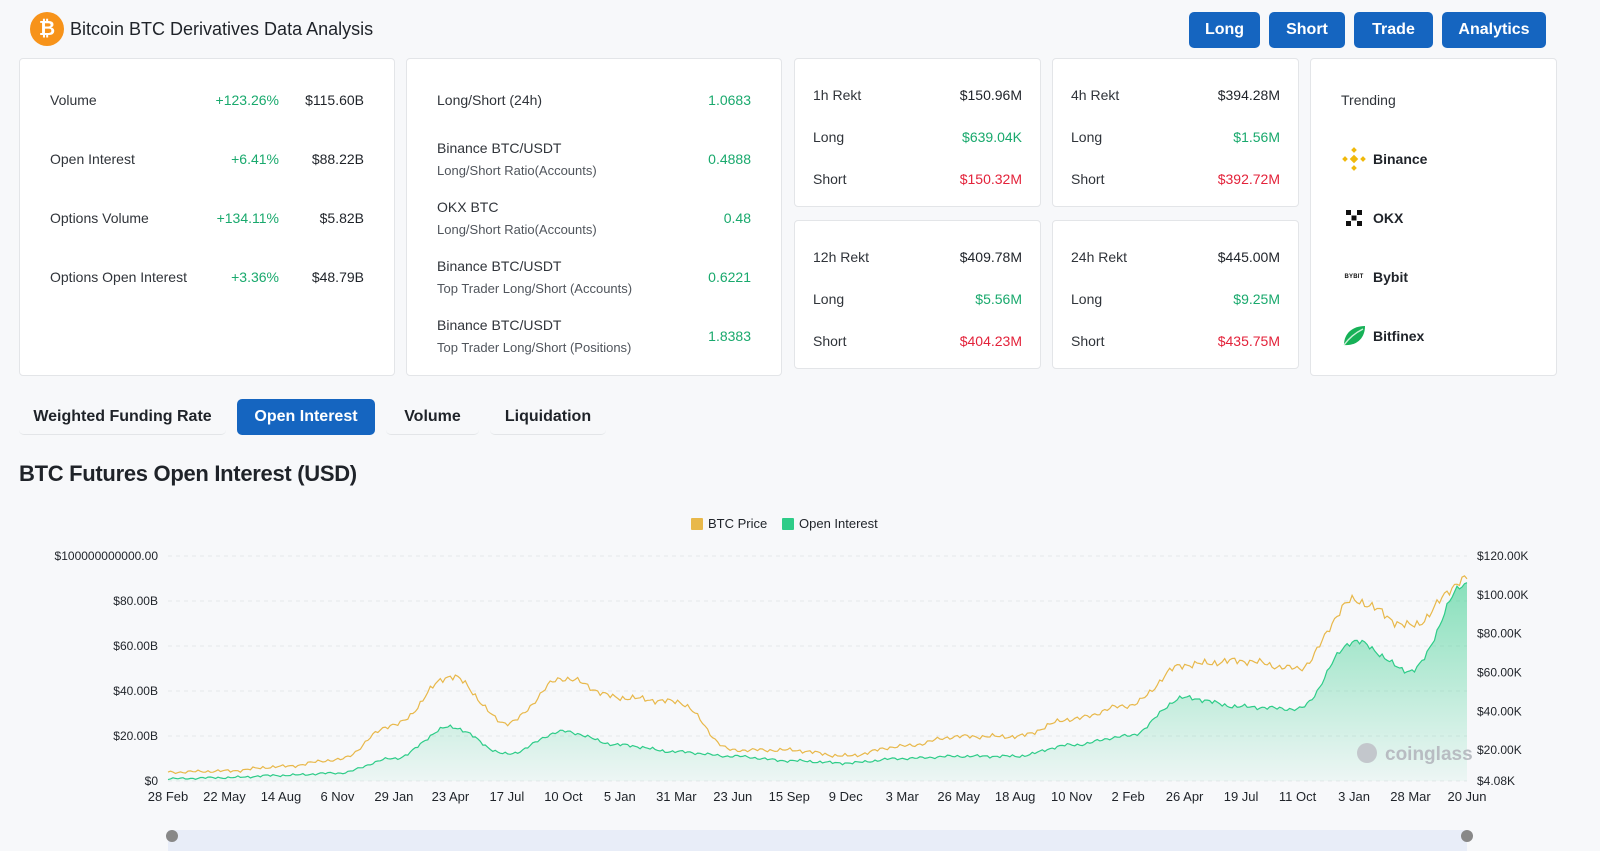  Describe the element at coordinates (135, 646) in the screenshot. I see `y-left-tick-label: $60.00B` at that location.